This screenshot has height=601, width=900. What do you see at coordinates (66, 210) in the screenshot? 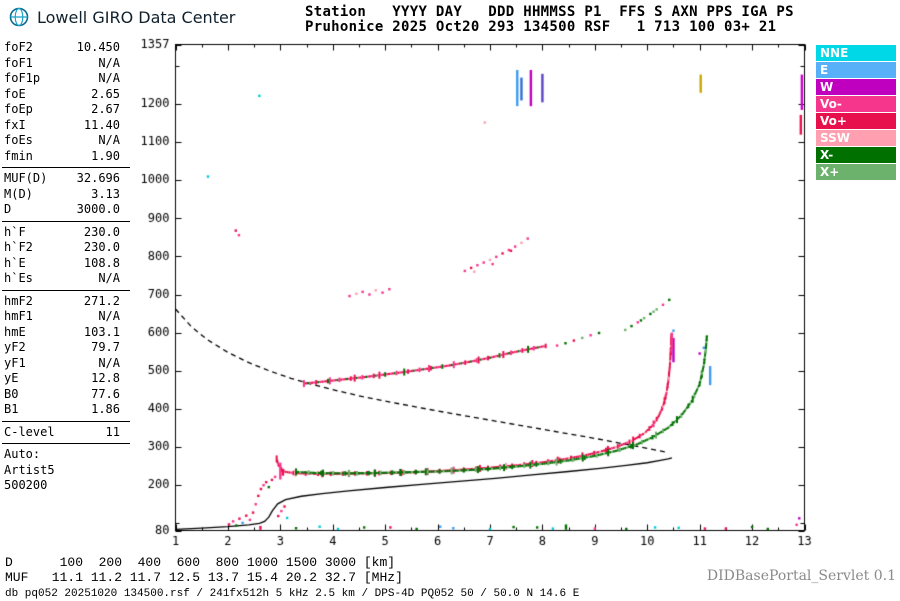
I see `param-row: D 3000.0` at bounding box center [66, 210].